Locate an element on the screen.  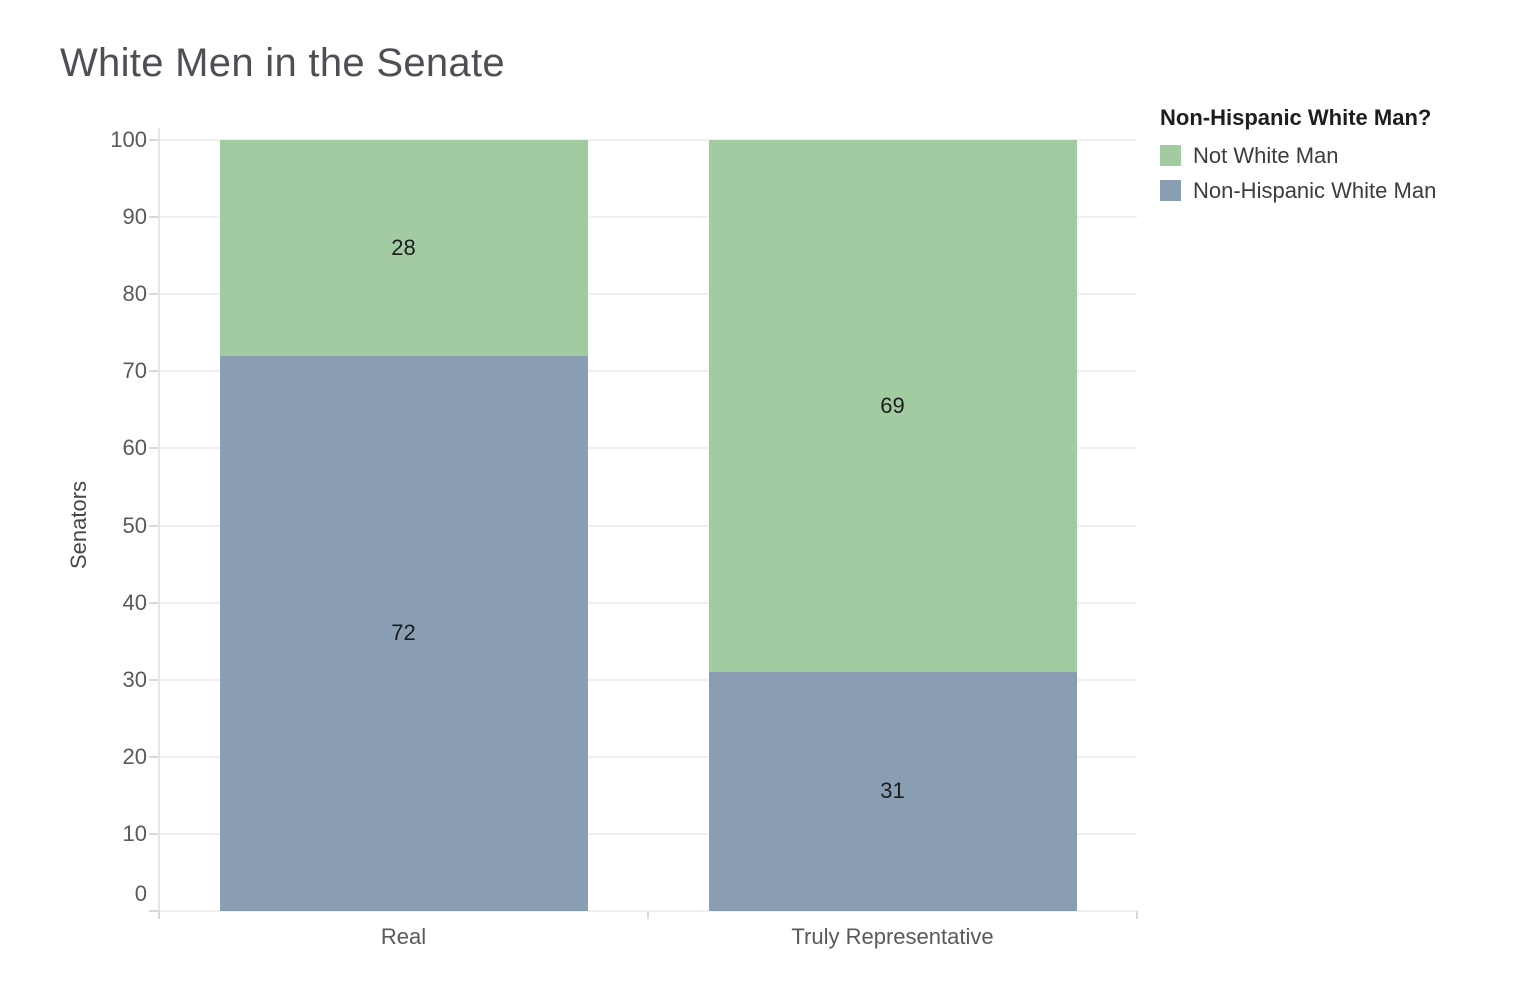
y-tick-label: 10 is located at coordinates (134, 833).